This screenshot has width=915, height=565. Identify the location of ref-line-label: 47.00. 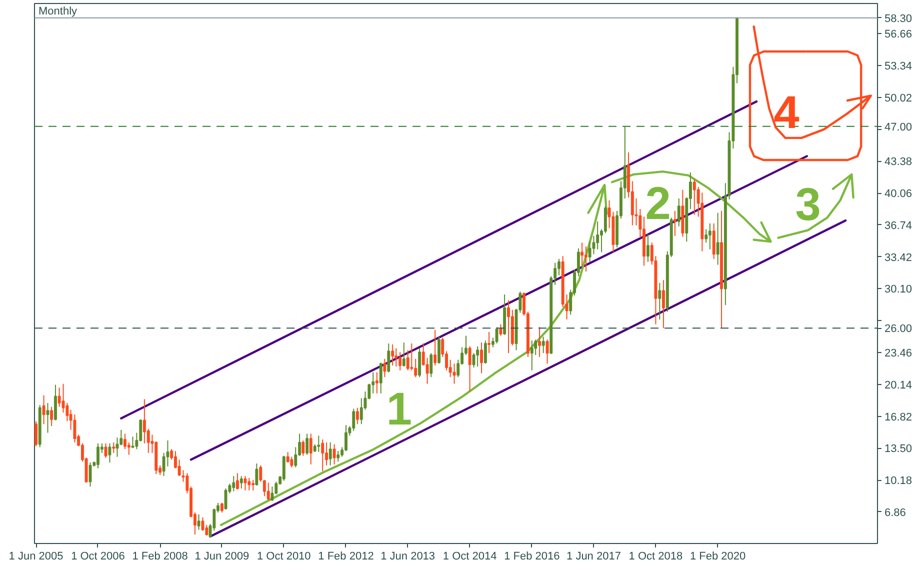
(898, 127).